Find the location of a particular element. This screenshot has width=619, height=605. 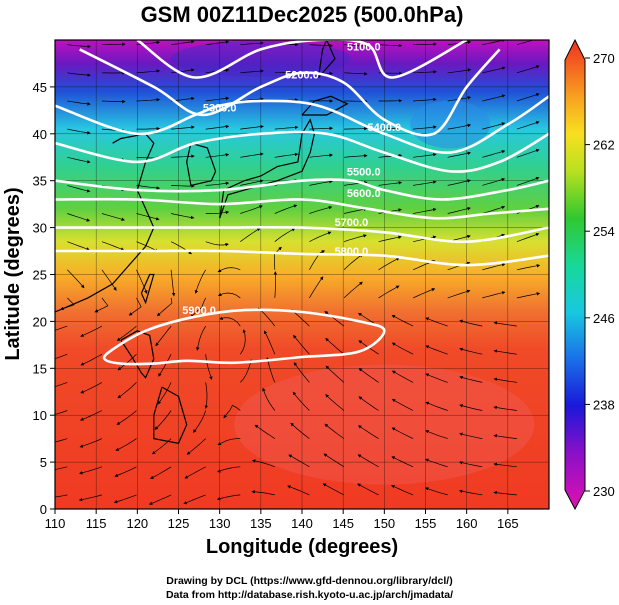

colorbar: 230 238 246 254 262 270 is located at coordinates (589, 274).